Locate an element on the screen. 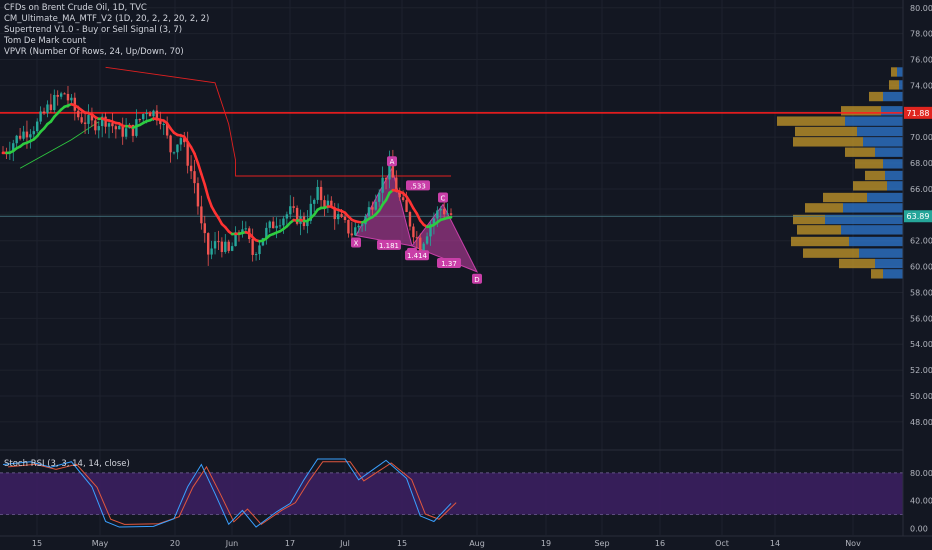 The width and height of the screenshot is (932, 550). price-tick-label: 54.00 is located at coordinates (921, 344).